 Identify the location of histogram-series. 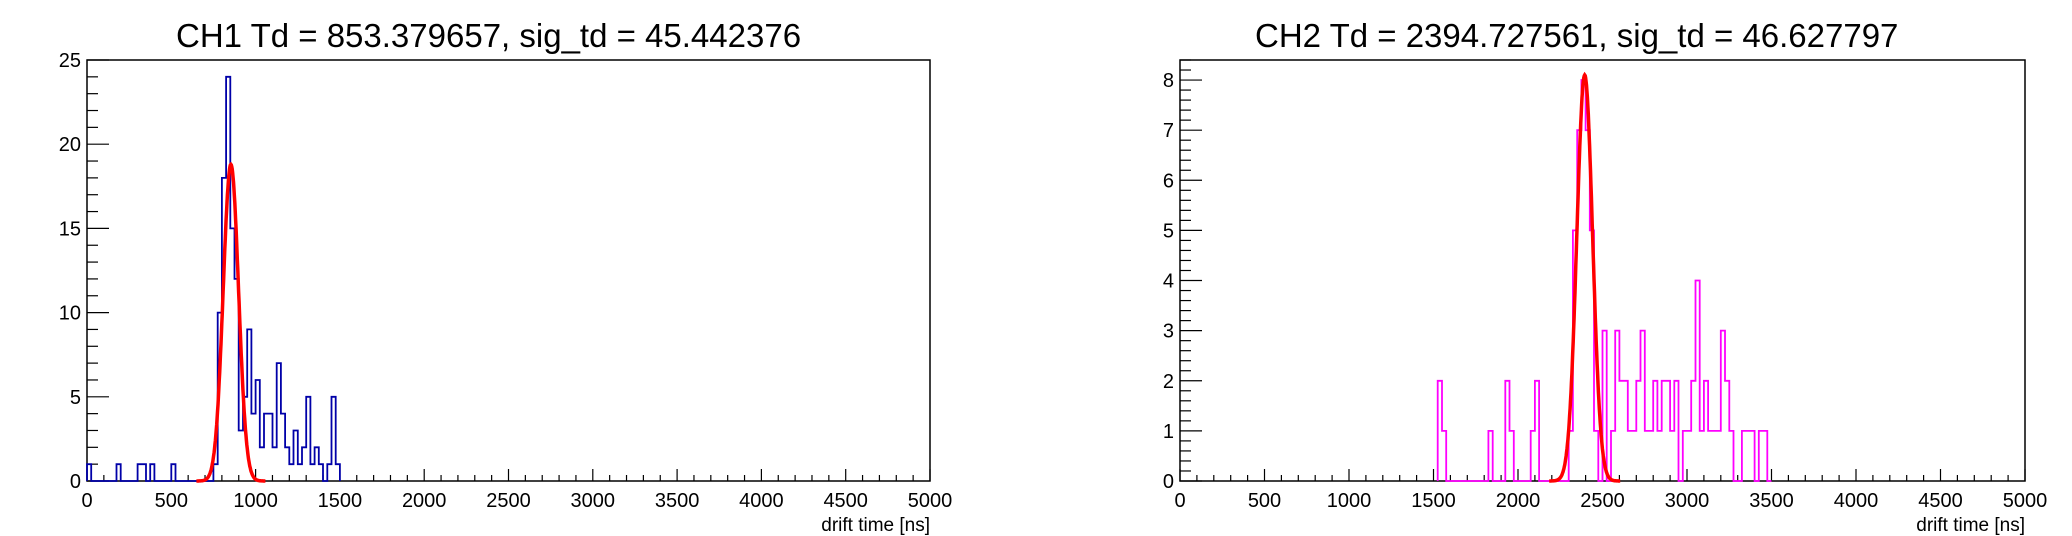
(213, 278).